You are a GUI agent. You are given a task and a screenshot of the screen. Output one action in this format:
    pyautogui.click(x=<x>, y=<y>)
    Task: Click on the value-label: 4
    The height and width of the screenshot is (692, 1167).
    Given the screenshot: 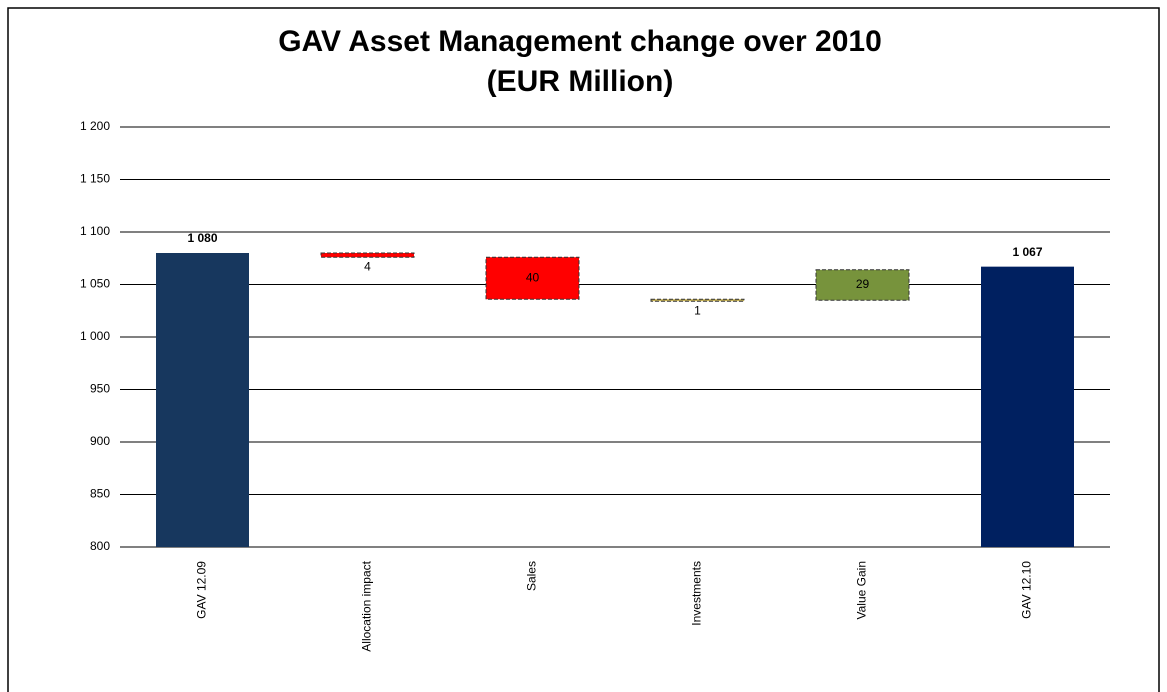 What is the action you would take?
    pyautogui.click(x=367, y=266)
    